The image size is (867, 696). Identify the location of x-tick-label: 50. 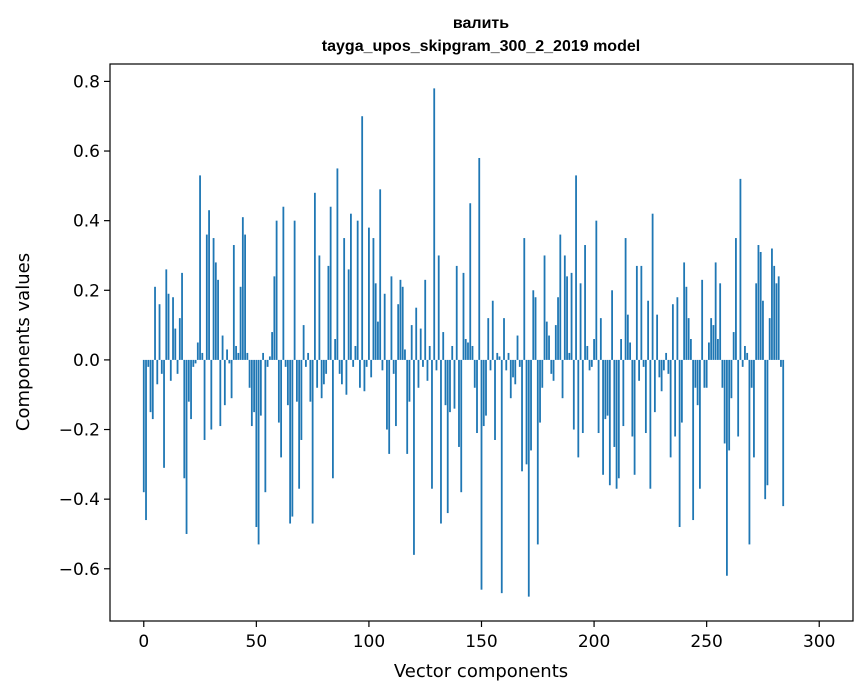
(257, 642).